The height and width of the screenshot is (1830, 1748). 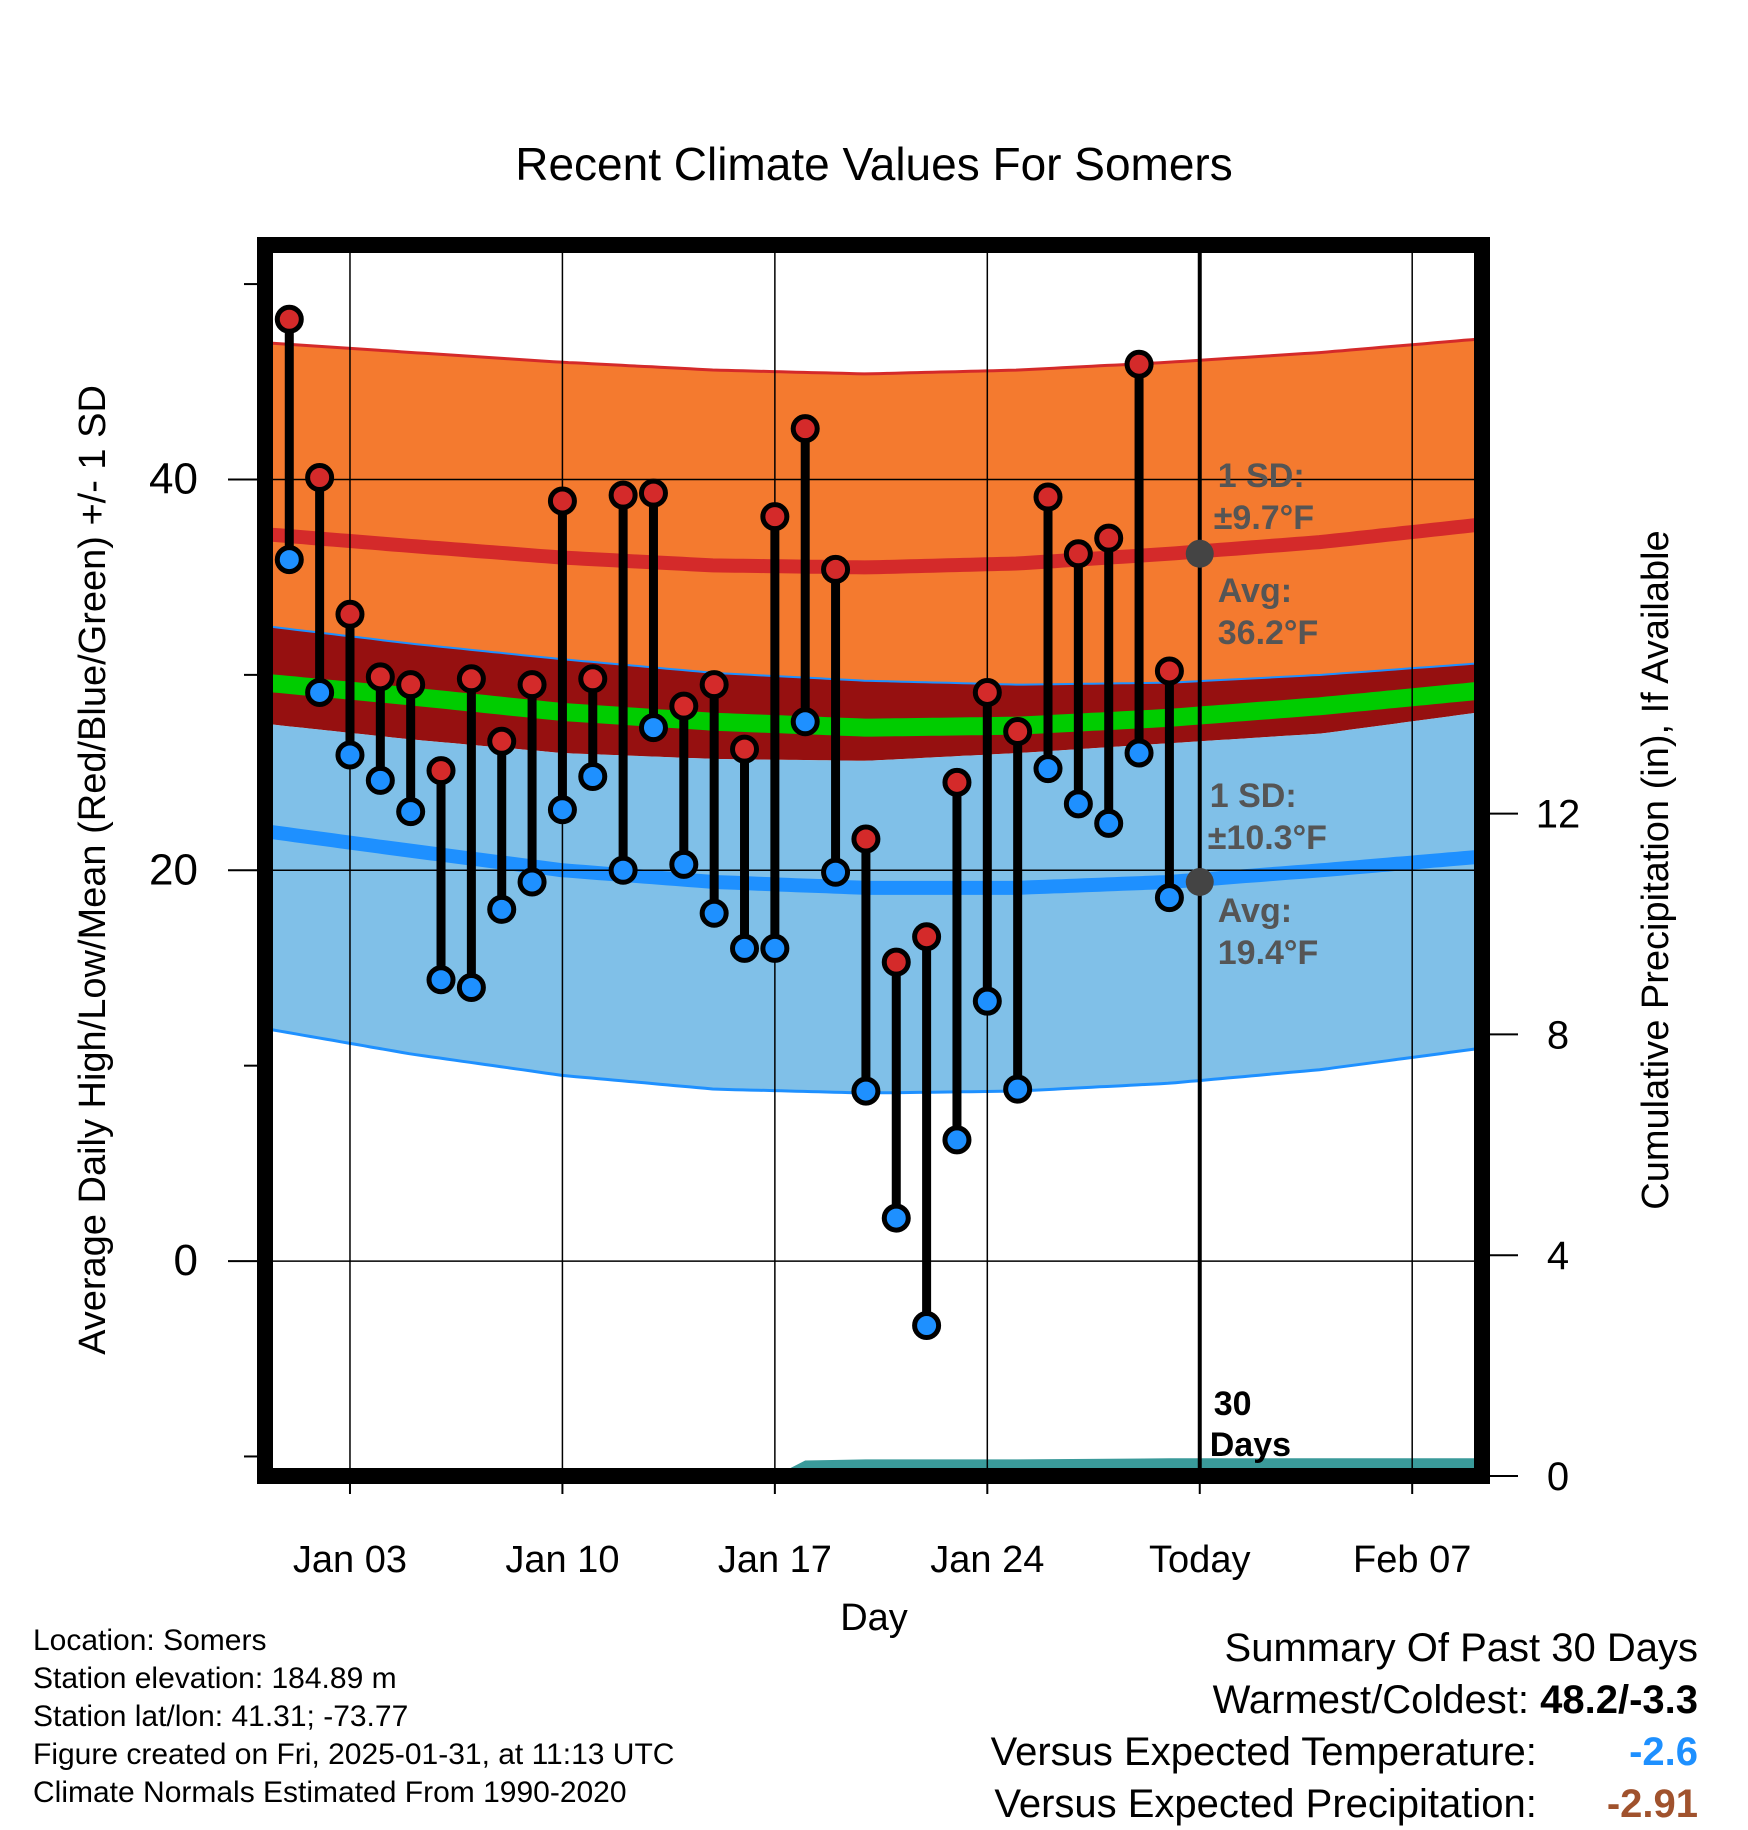 What do you see at coordinates (1558, 815) in the screenshot?
I see `y2-tick-label: 12` at bounding box center [1558, 815].